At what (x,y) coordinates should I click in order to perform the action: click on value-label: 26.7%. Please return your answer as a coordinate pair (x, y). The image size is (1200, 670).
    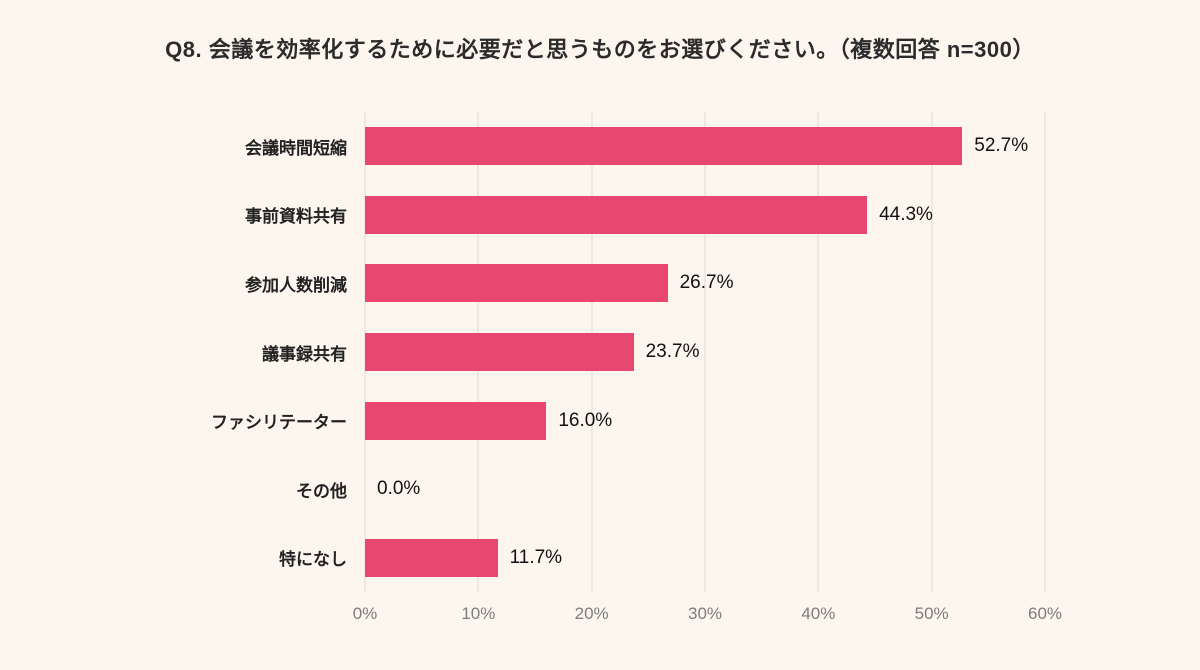
    Looking at the image, I should click on (706, 283).